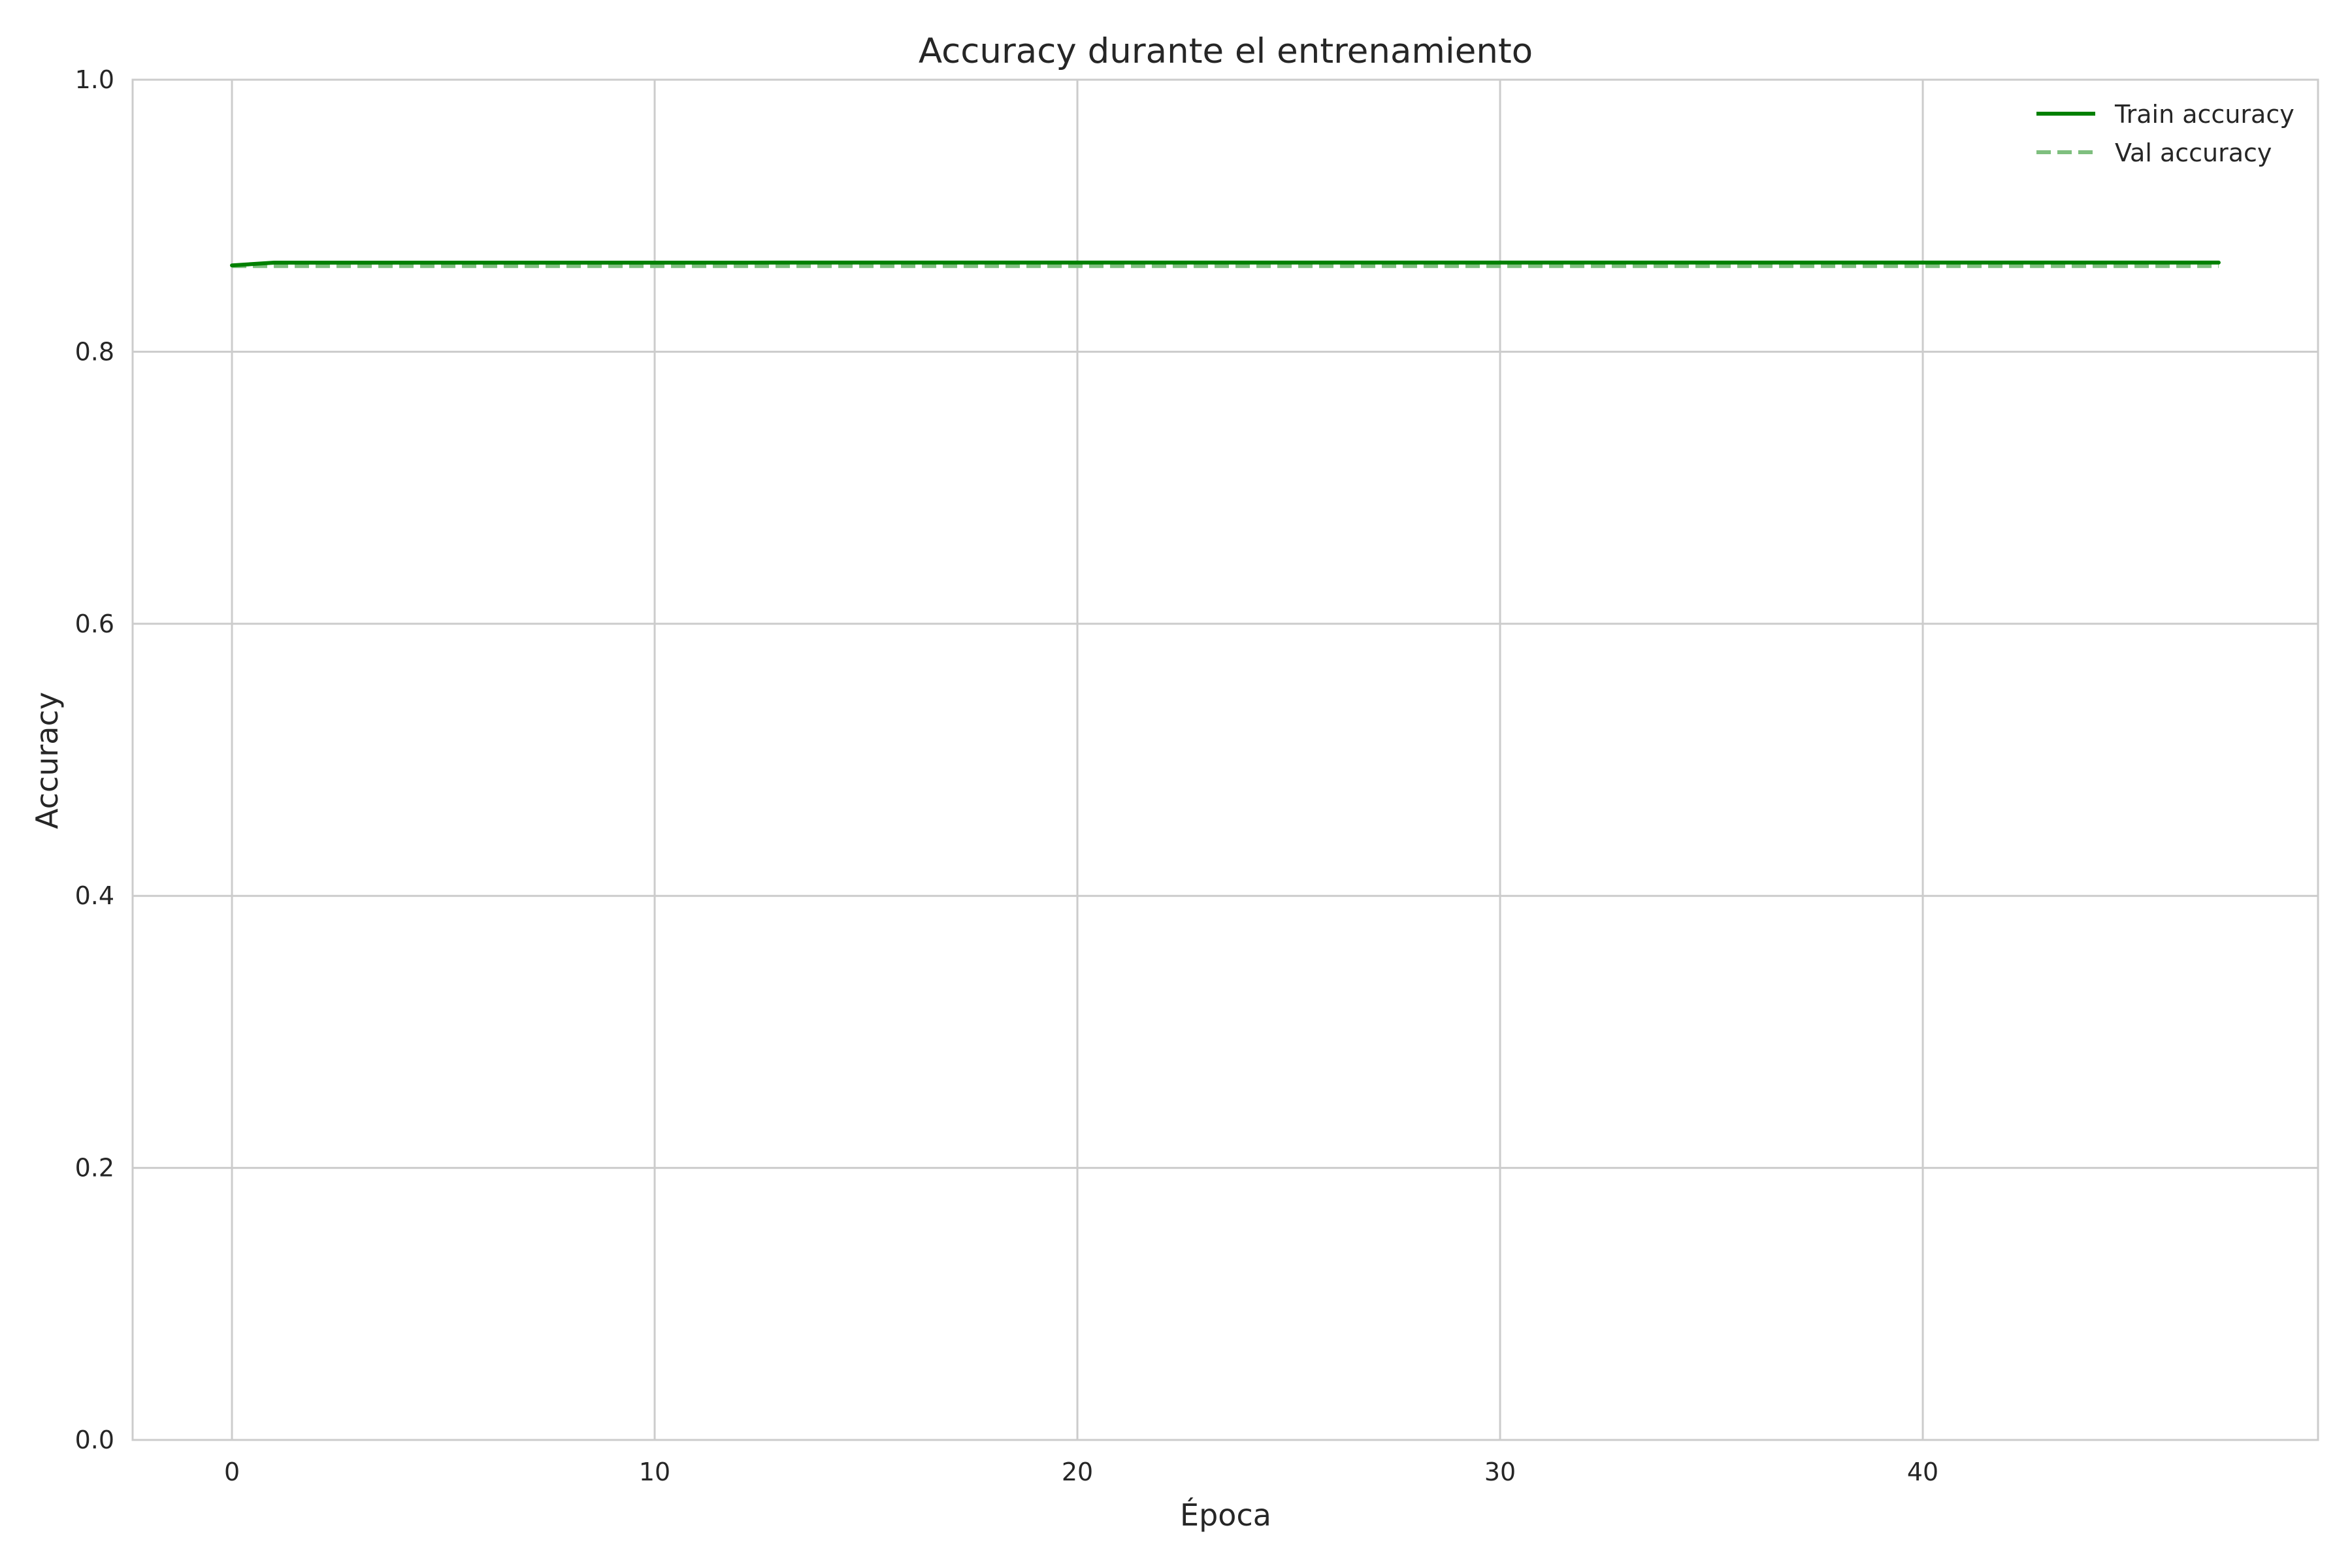 This screenshot has height=1568, width=2352. I want to click on x-tick-label: 10, so click(654, 1472).